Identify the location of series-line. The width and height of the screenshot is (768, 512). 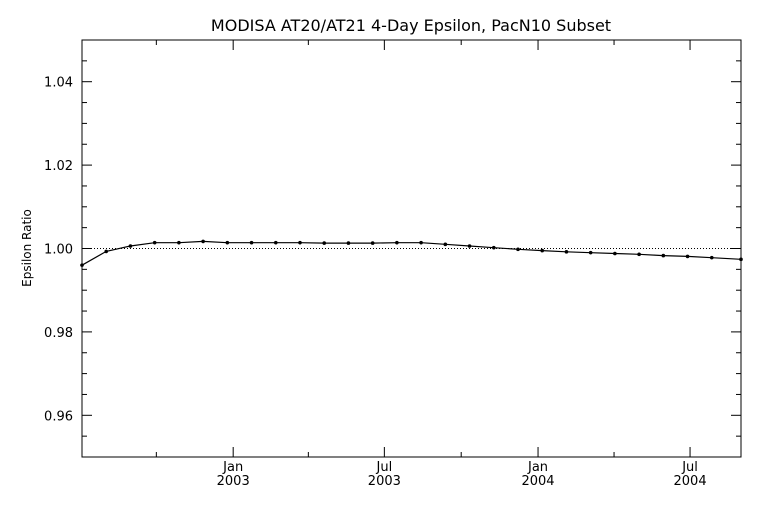
(411, 253).